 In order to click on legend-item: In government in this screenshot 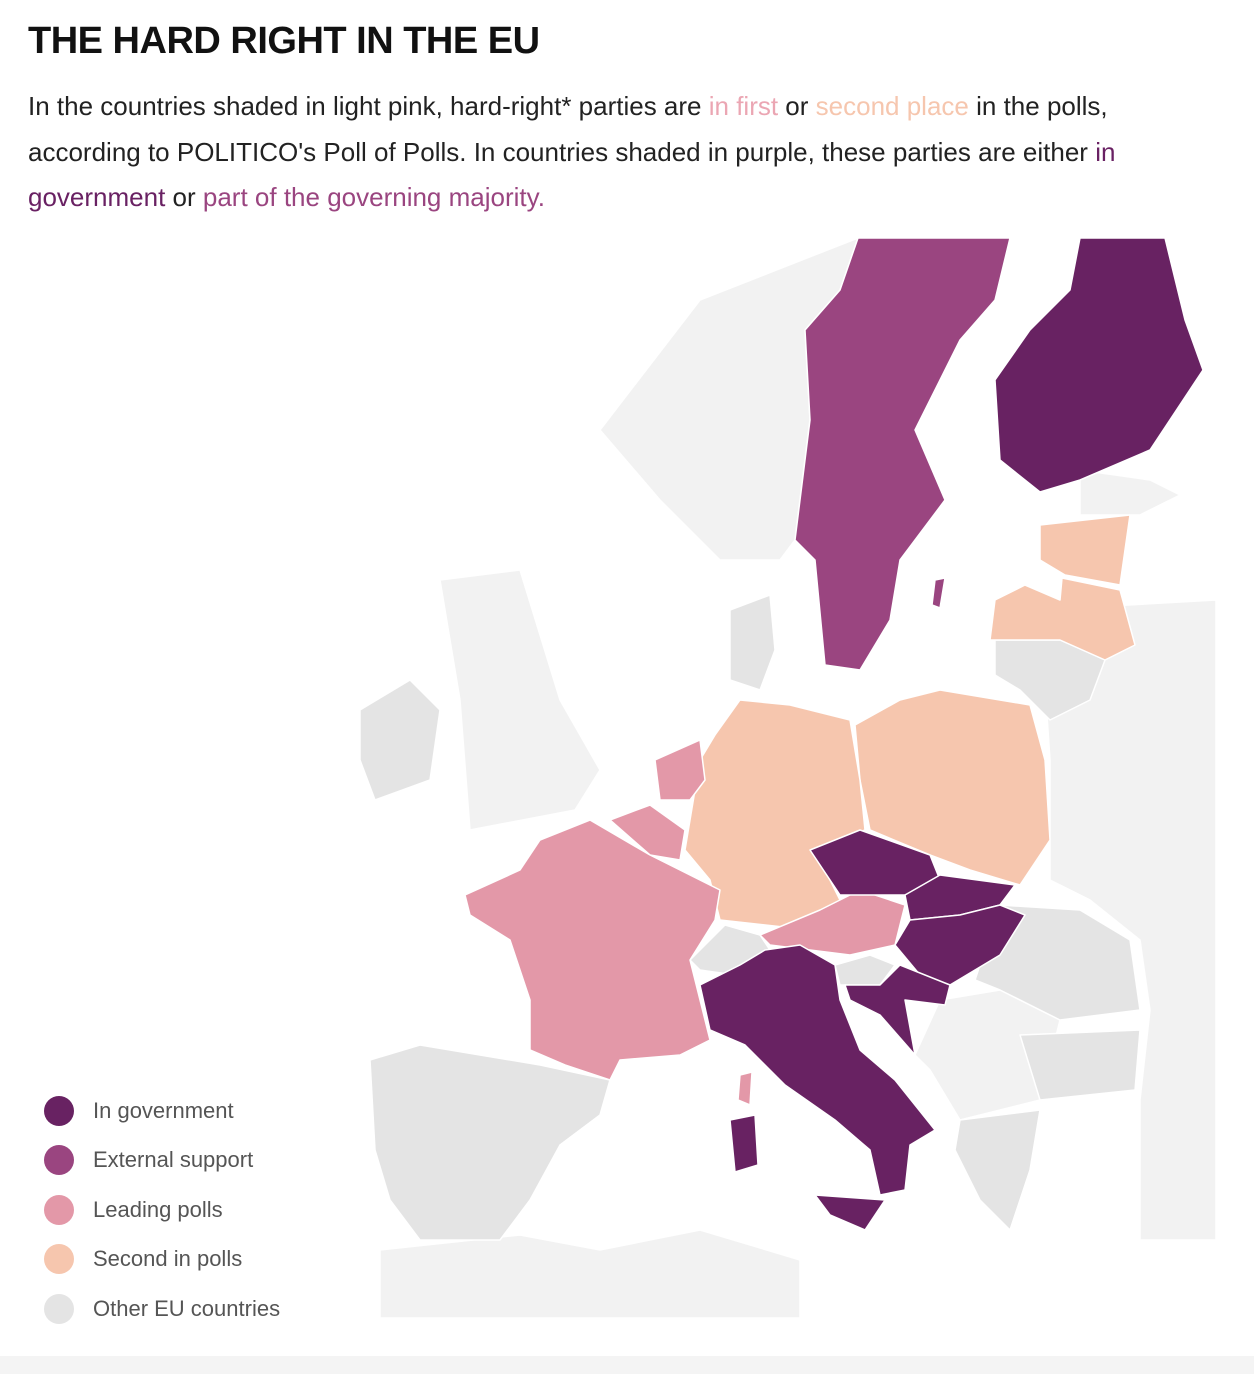, I will do `click(162, 1111)`.